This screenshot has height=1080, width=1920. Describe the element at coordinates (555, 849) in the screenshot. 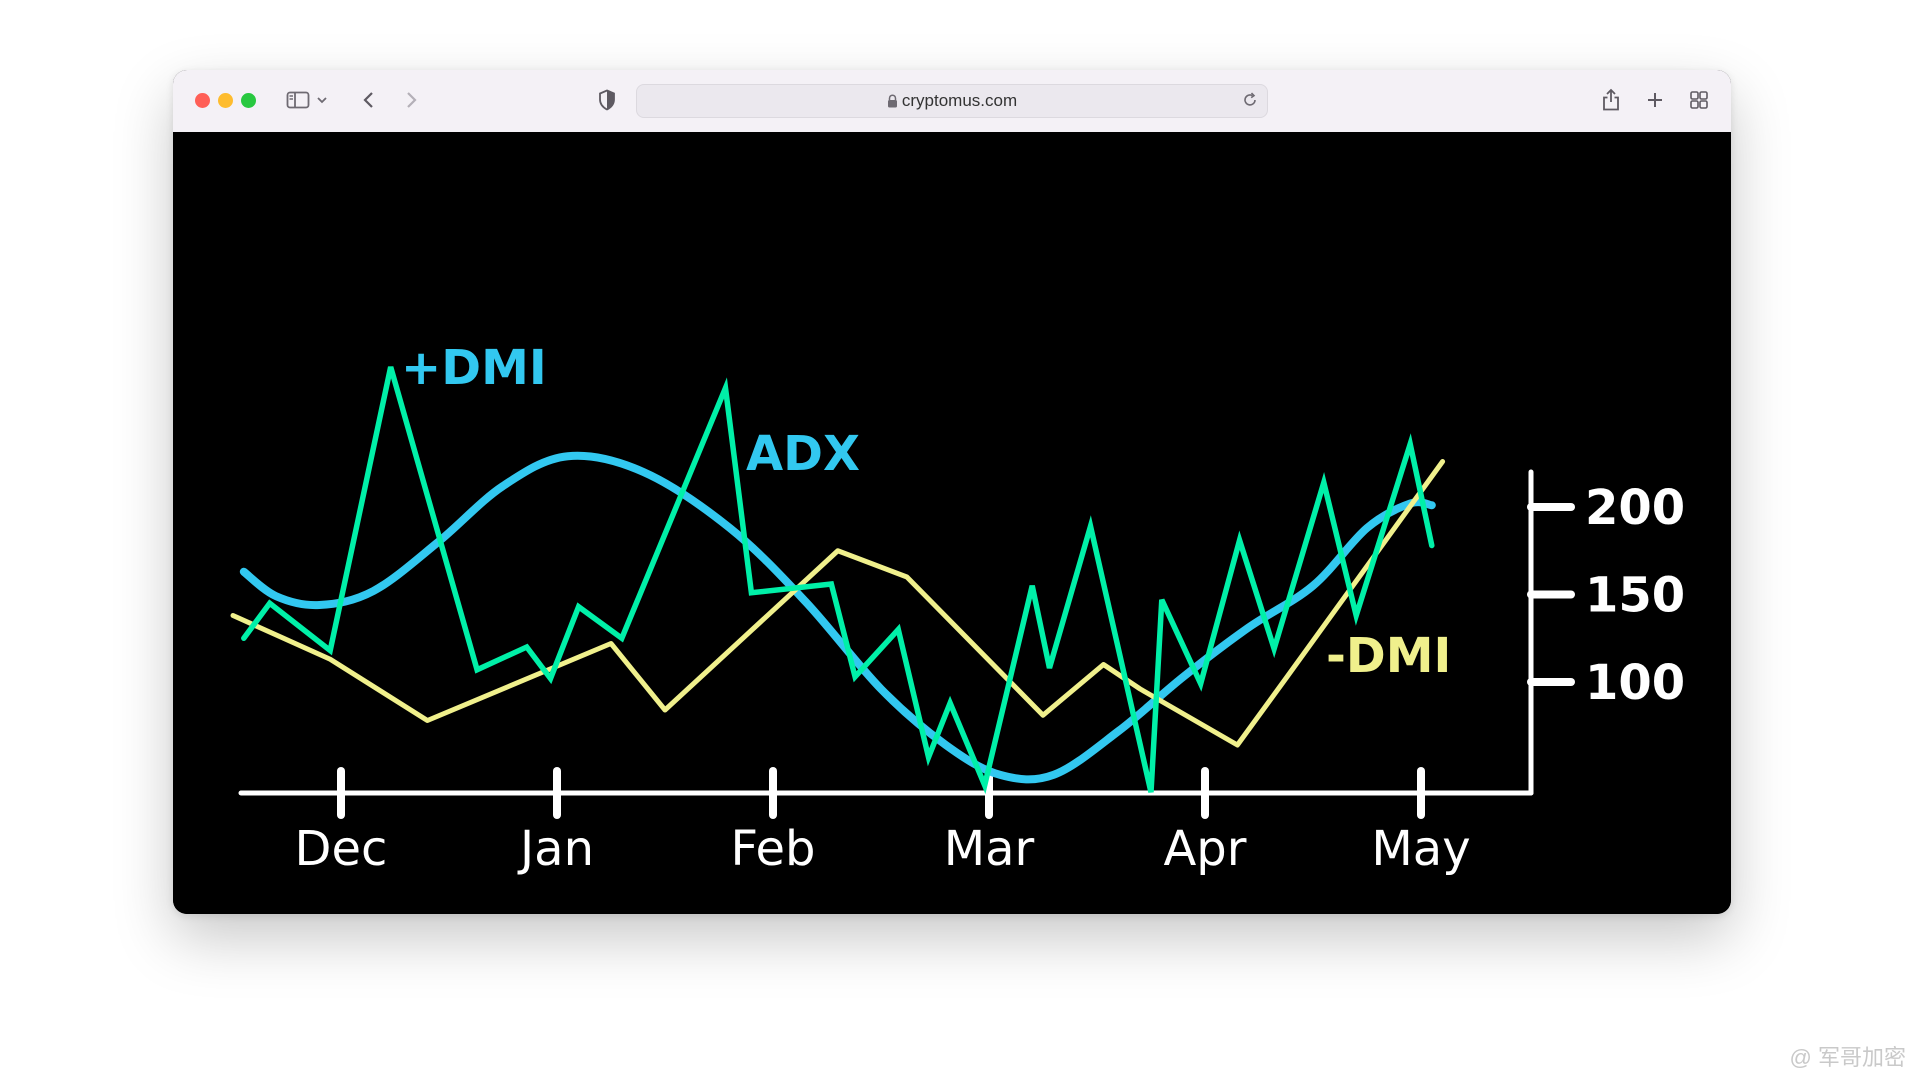

I see `x-tick-label: Jan` at that location.